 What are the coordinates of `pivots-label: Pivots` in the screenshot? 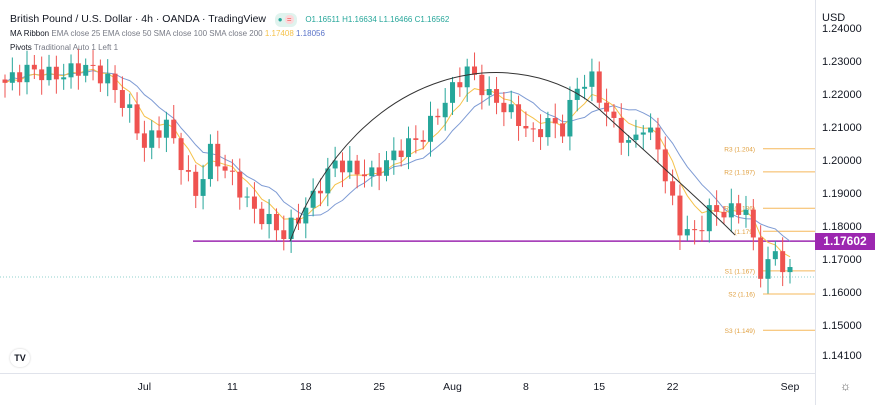 It's located at (21, 47).